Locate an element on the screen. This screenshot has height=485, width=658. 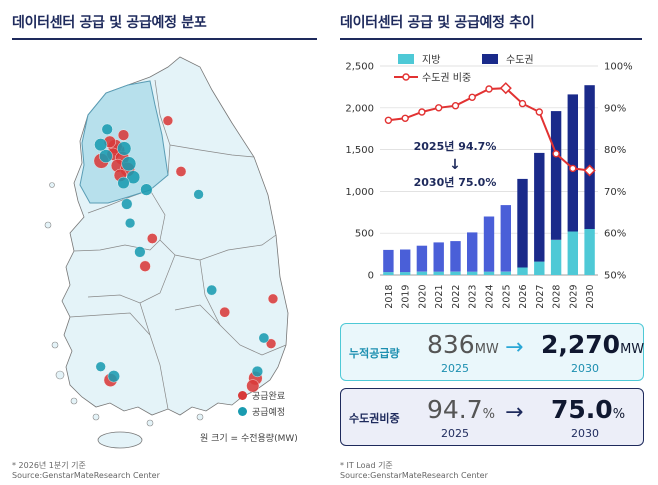
legend-label: 수도권 비중 is located at coordinates (446, 78).